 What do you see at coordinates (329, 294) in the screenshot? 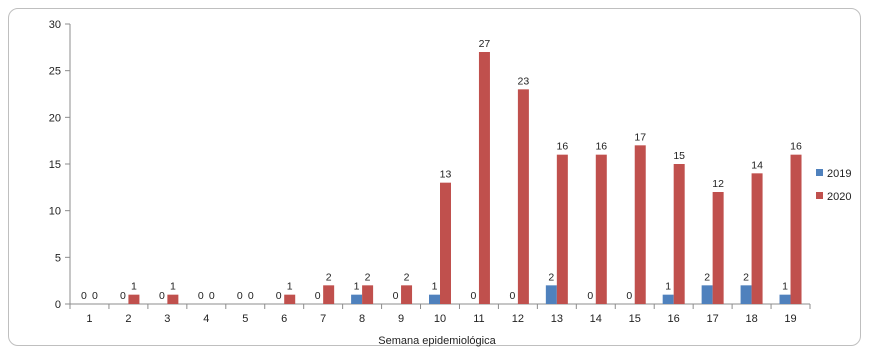
I see `bar-2020-wk7` at bounding box center [329, 294].